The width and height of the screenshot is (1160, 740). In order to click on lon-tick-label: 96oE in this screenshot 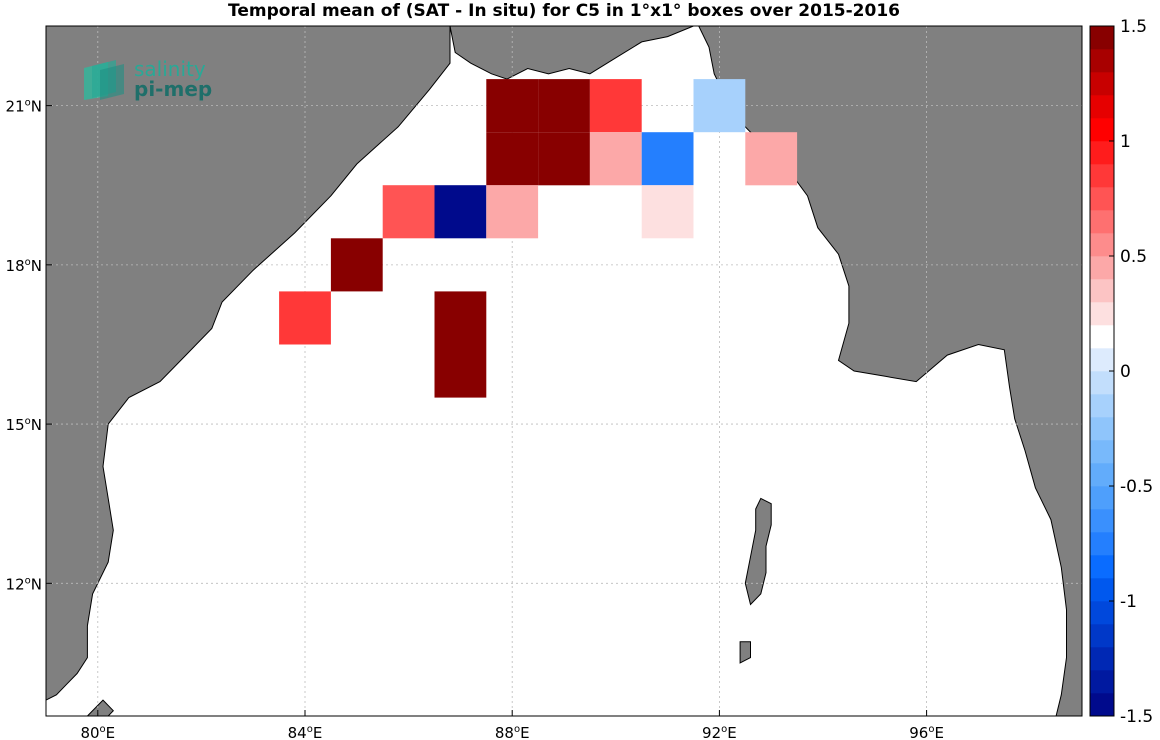, I will do `click(926, 732)`.